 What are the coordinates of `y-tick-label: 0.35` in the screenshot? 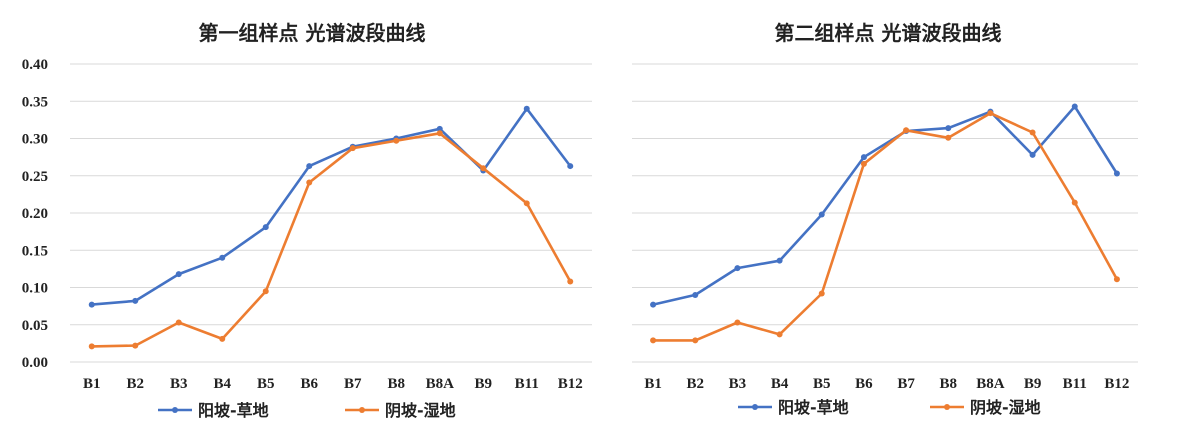 It's located at (35, 102).